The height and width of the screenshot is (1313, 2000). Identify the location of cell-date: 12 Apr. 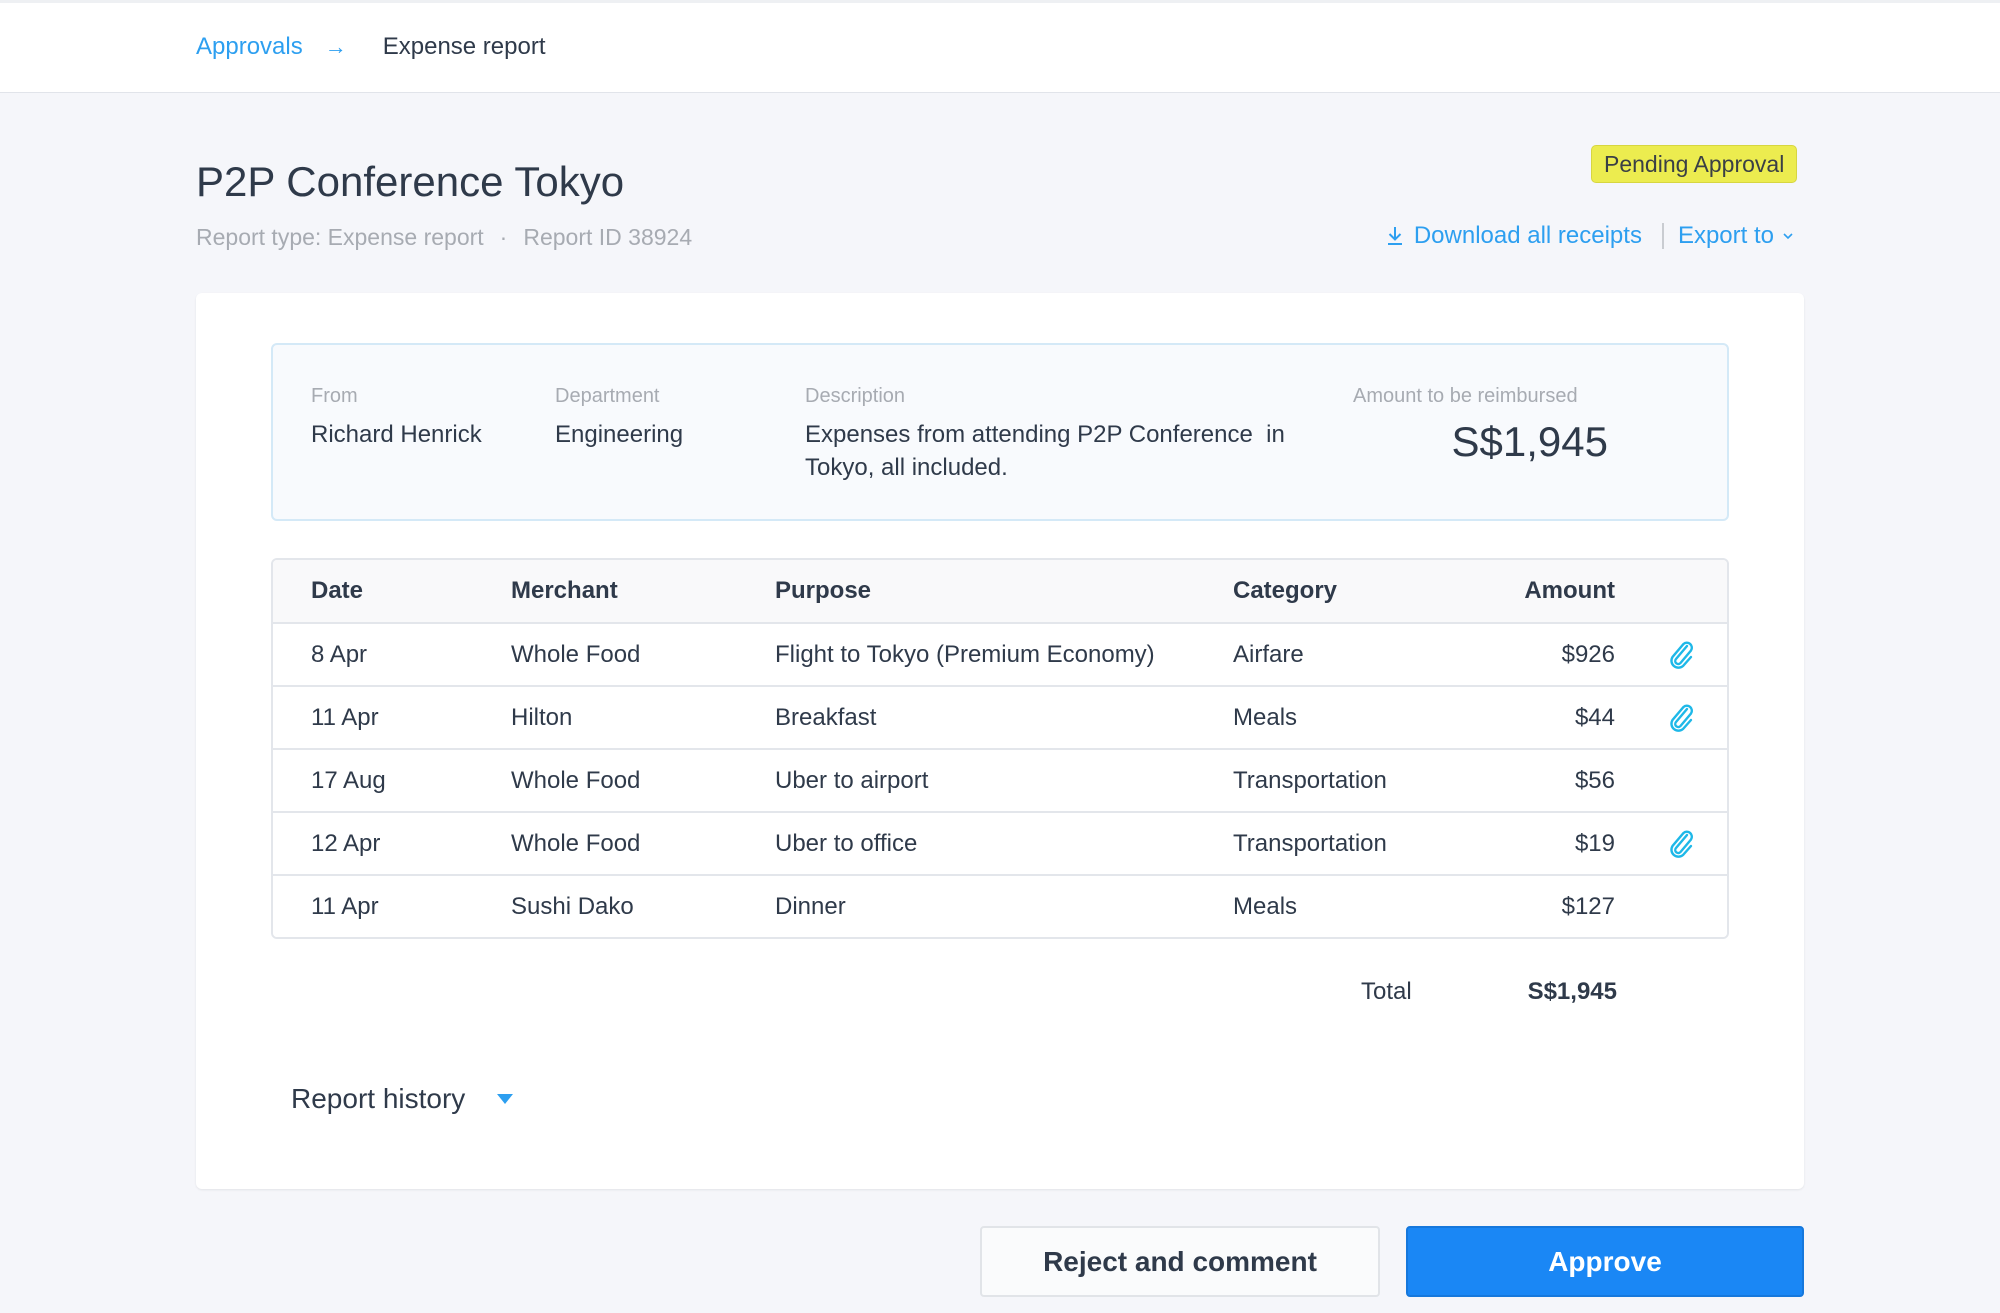
(346, 843).